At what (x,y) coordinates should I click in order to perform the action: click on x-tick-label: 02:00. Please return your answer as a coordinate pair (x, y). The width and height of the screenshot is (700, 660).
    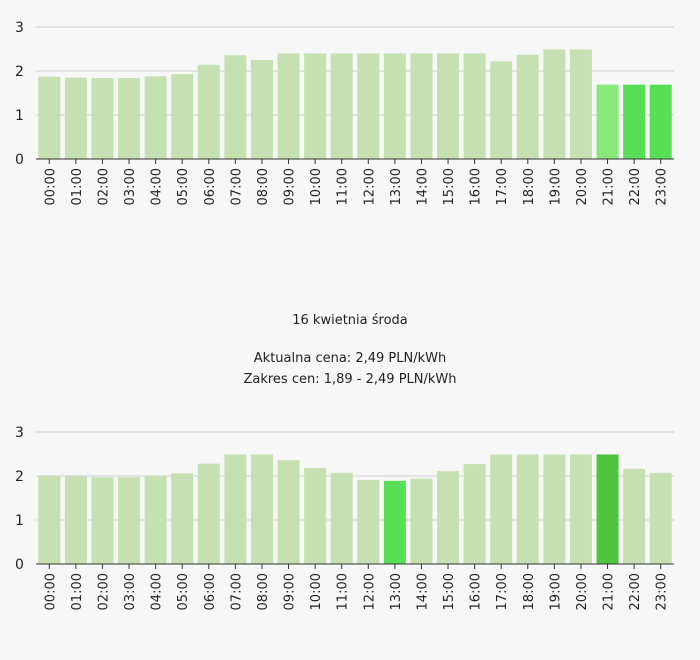
    Looking at the image, I should click on (103, 186).